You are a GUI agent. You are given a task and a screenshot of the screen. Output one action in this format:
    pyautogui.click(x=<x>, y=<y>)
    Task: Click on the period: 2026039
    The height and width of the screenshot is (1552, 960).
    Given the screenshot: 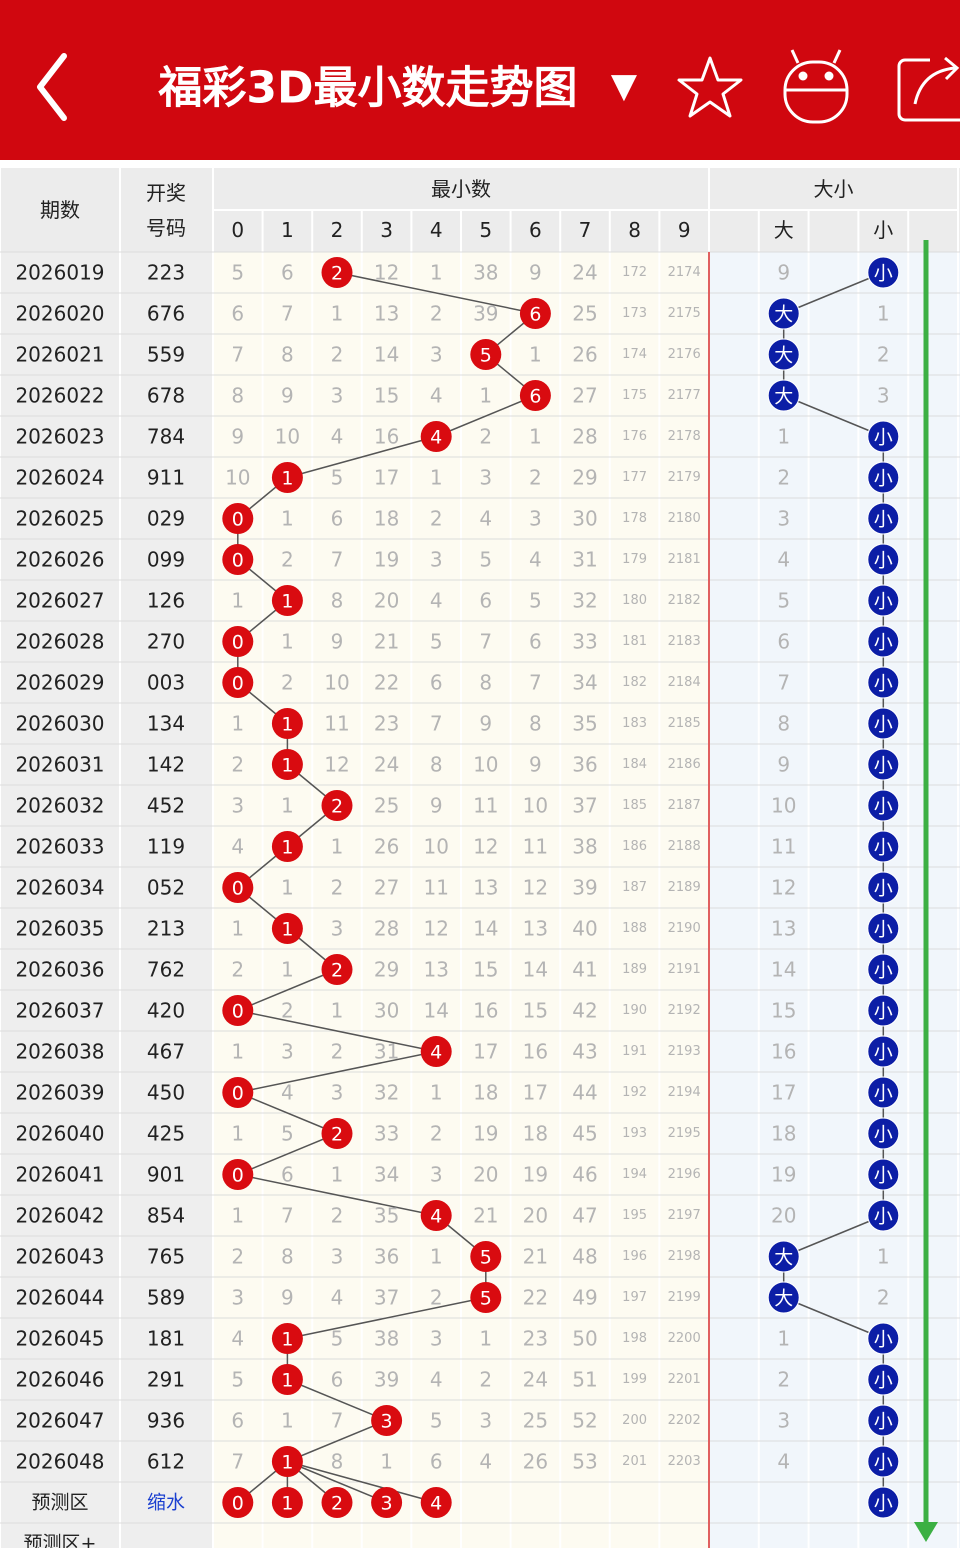 What is the action you would take?
    pyautogui.click(x=59, y=1093)
    